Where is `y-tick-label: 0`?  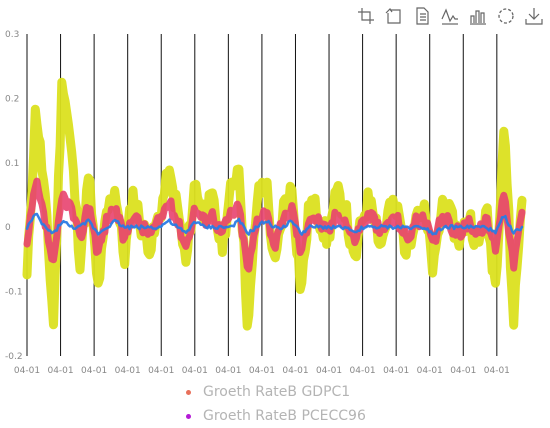
y-tick-label: 0 is located at coordinates (8, 228).